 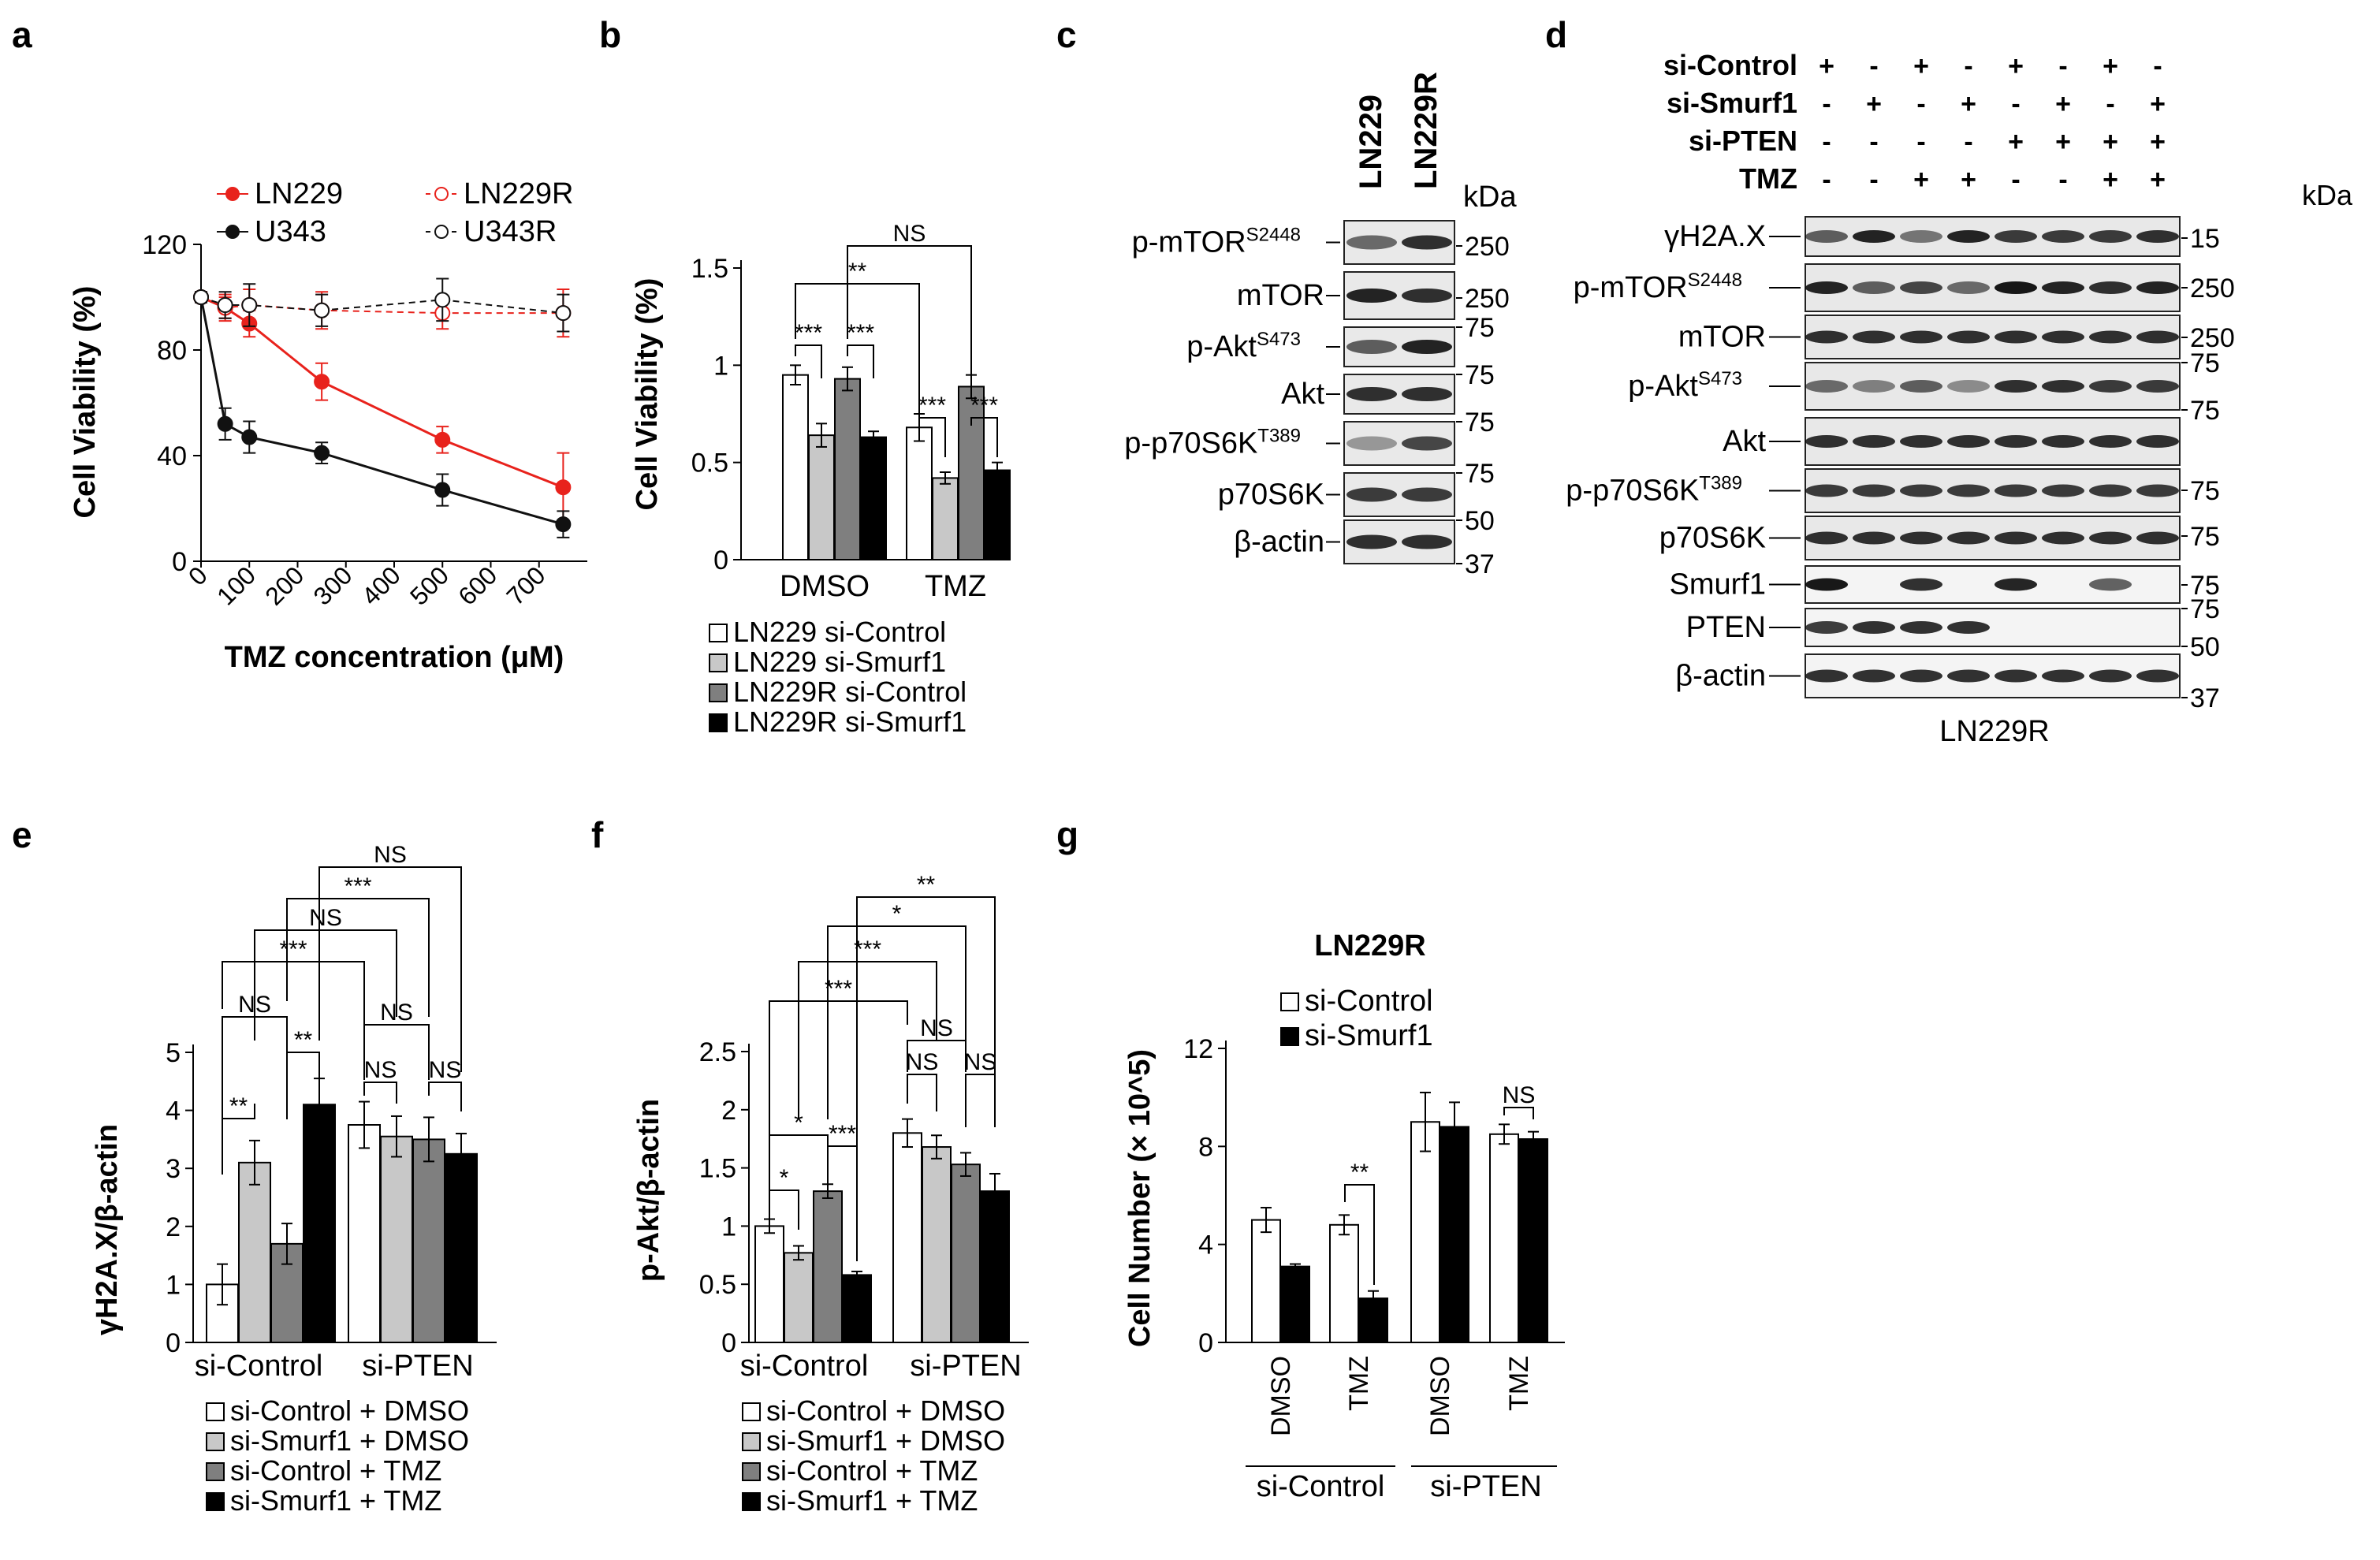 I want to click on panel-d-marker-label: 75, so click(x=2205, y=537).